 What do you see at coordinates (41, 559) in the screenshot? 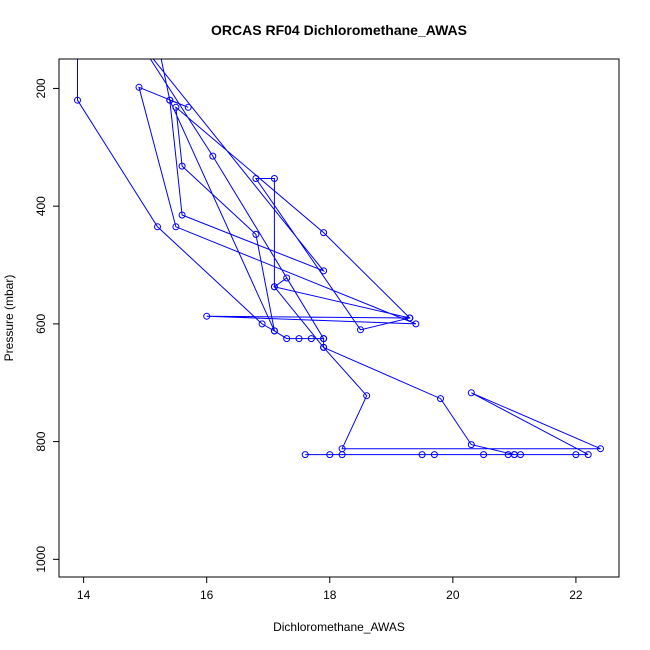
I see `y-tick-label: 1000` at bounding box center [41, 559].